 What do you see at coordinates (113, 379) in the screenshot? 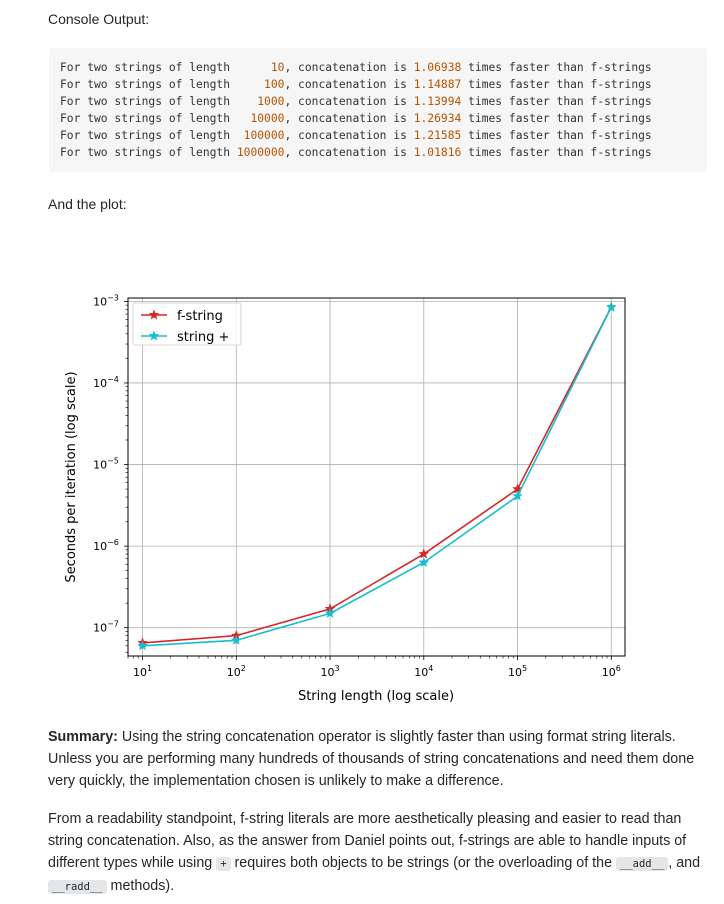
I see `y-tick-exponent: −4` at bounding box center [113, 379].